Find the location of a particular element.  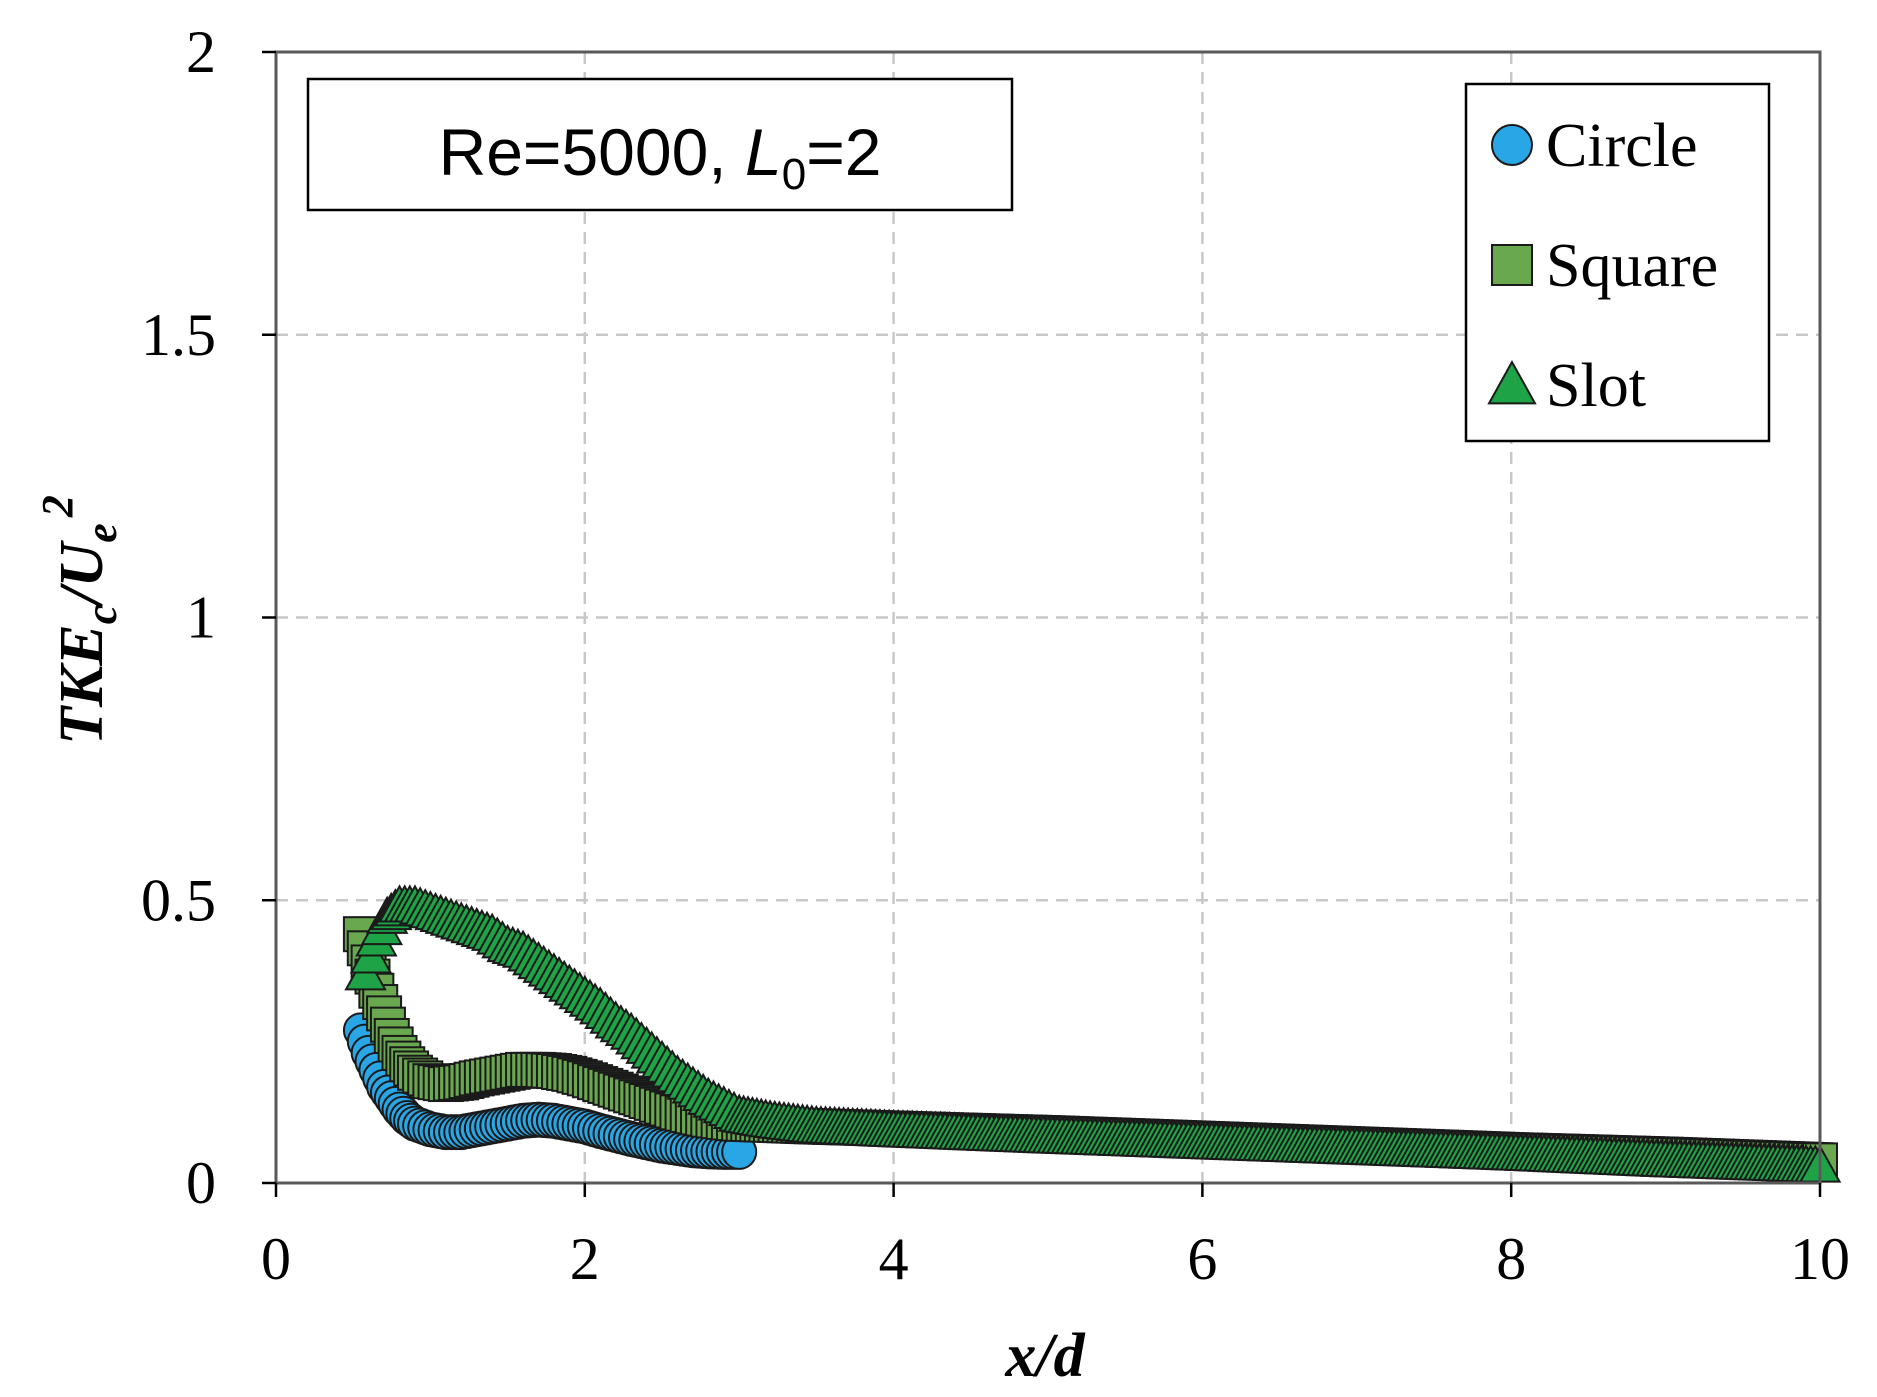

legend-marker-circle is located at coordinates (1512, 145).